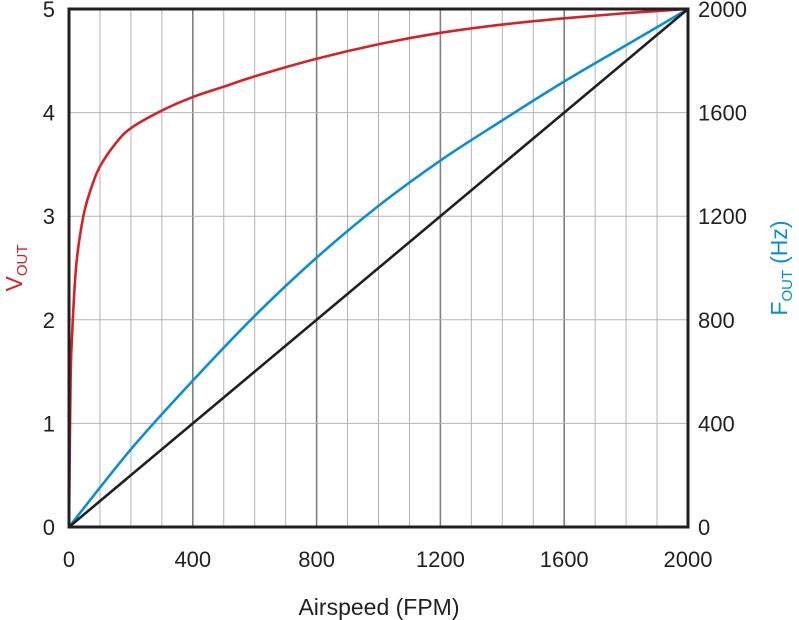 This screenshot has width=799, height=620. What do you see at coordinates (779, 309) in the screenshot?
I see `y-right-title-main: F` at bounding box center [779, 309].